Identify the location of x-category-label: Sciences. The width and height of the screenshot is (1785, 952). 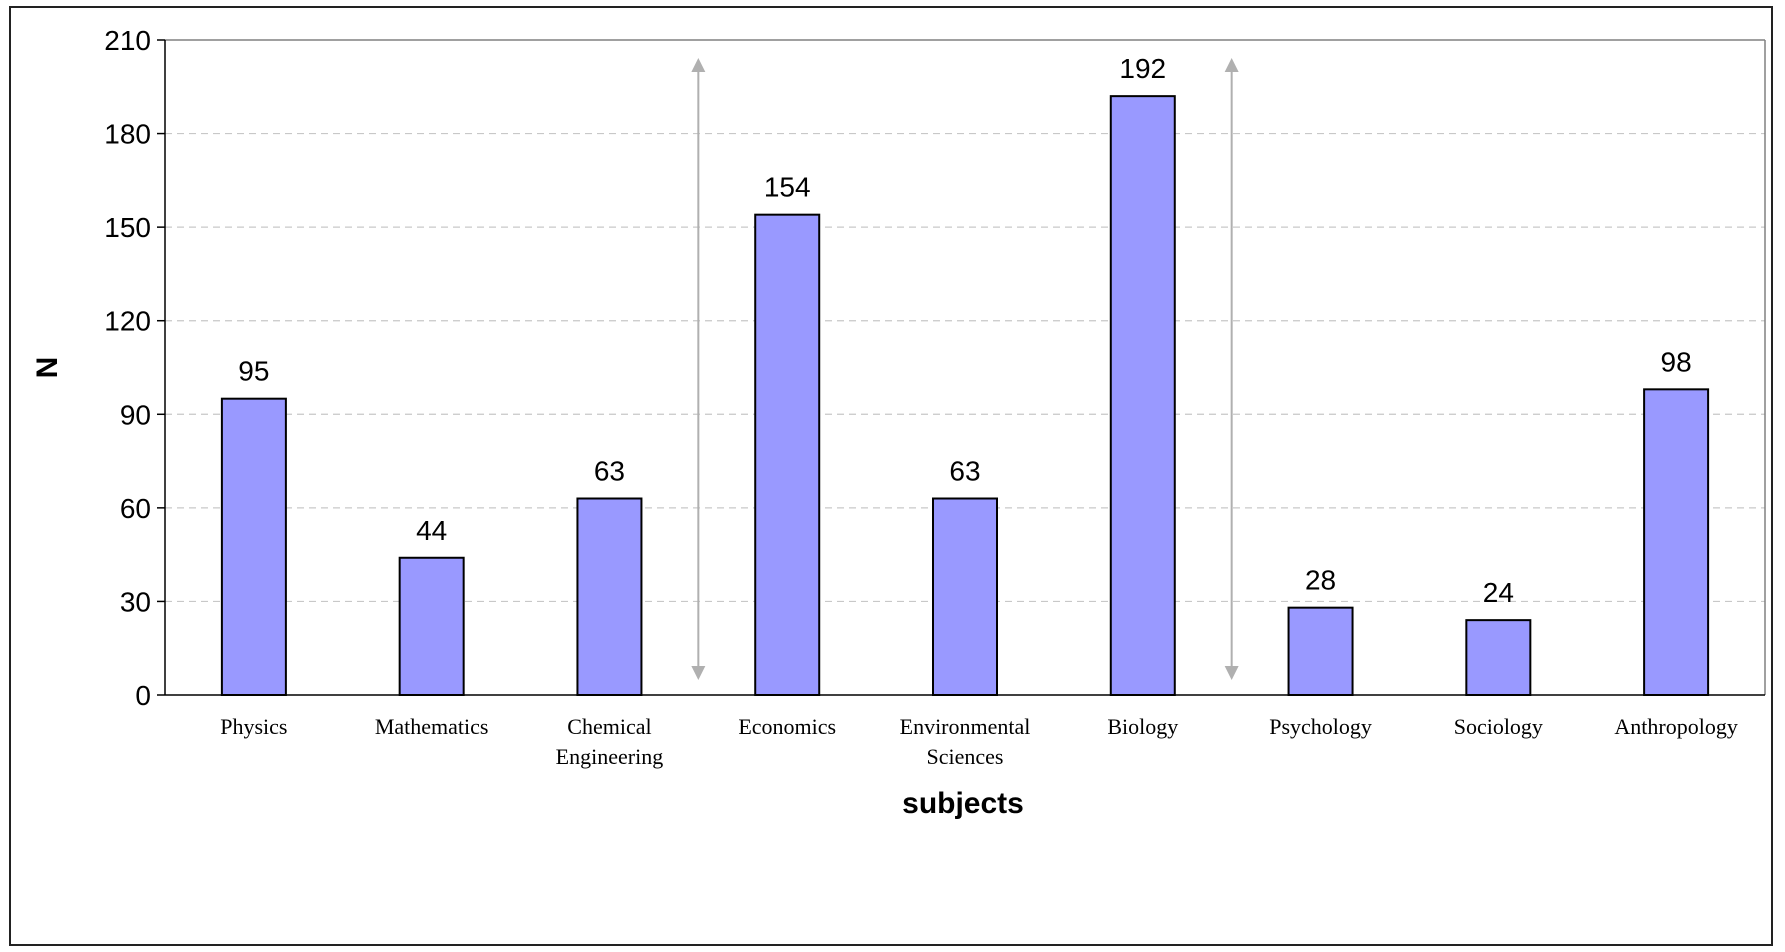
(965, 756).